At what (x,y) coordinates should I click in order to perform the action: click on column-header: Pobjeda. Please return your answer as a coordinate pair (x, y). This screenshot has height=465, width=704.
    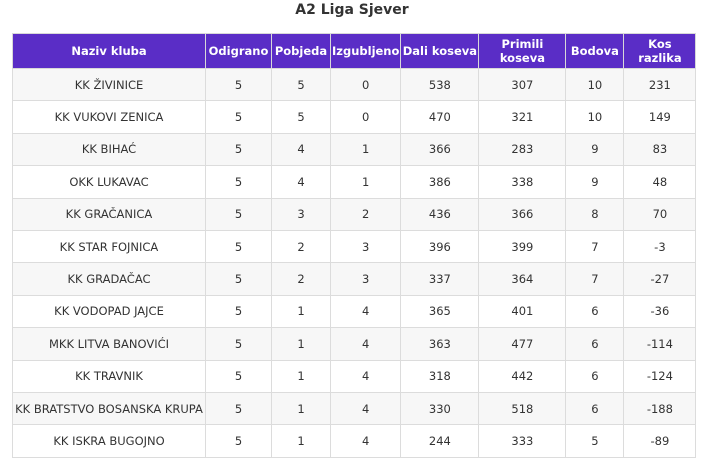
    Looking at the image, I should click on (301, 51).